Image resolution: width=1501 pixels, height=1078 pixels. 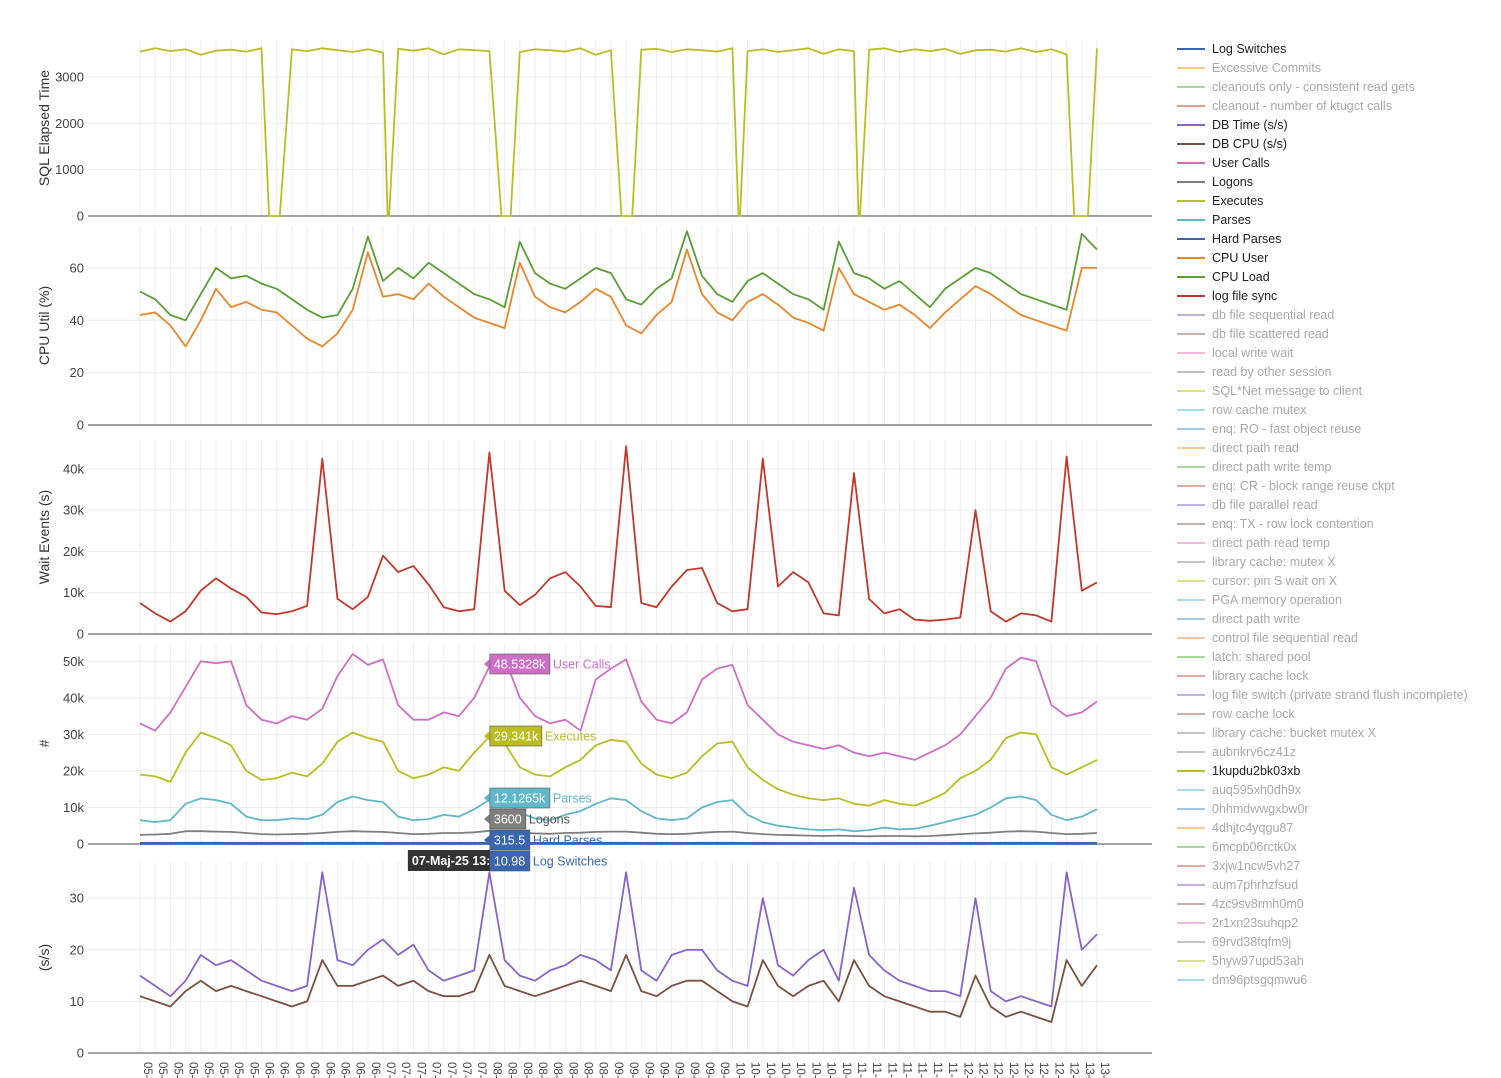 I want to click on series-line-executes, so click(x=618, y=769).